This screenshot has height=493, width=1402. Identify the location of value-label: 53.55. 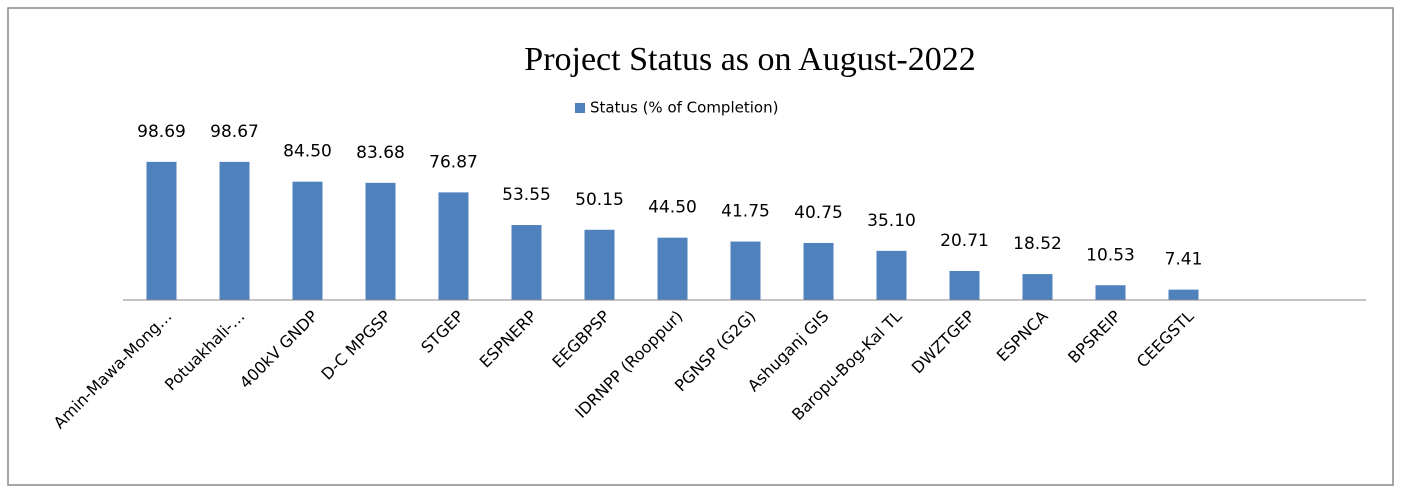
(526, 195).